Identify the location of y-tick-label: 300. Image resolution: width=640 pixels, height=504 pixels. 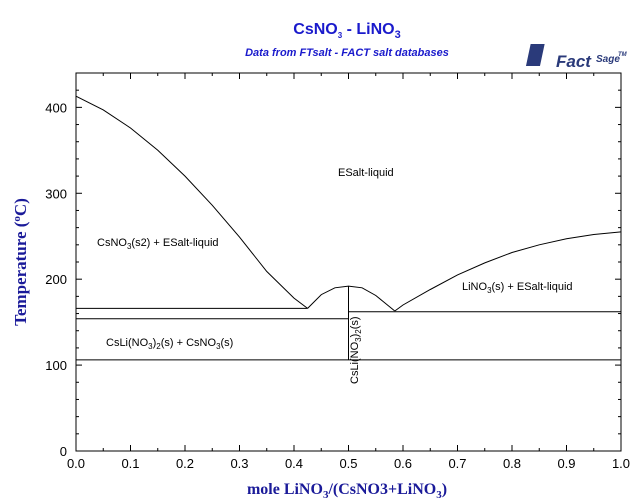
(56, 193).